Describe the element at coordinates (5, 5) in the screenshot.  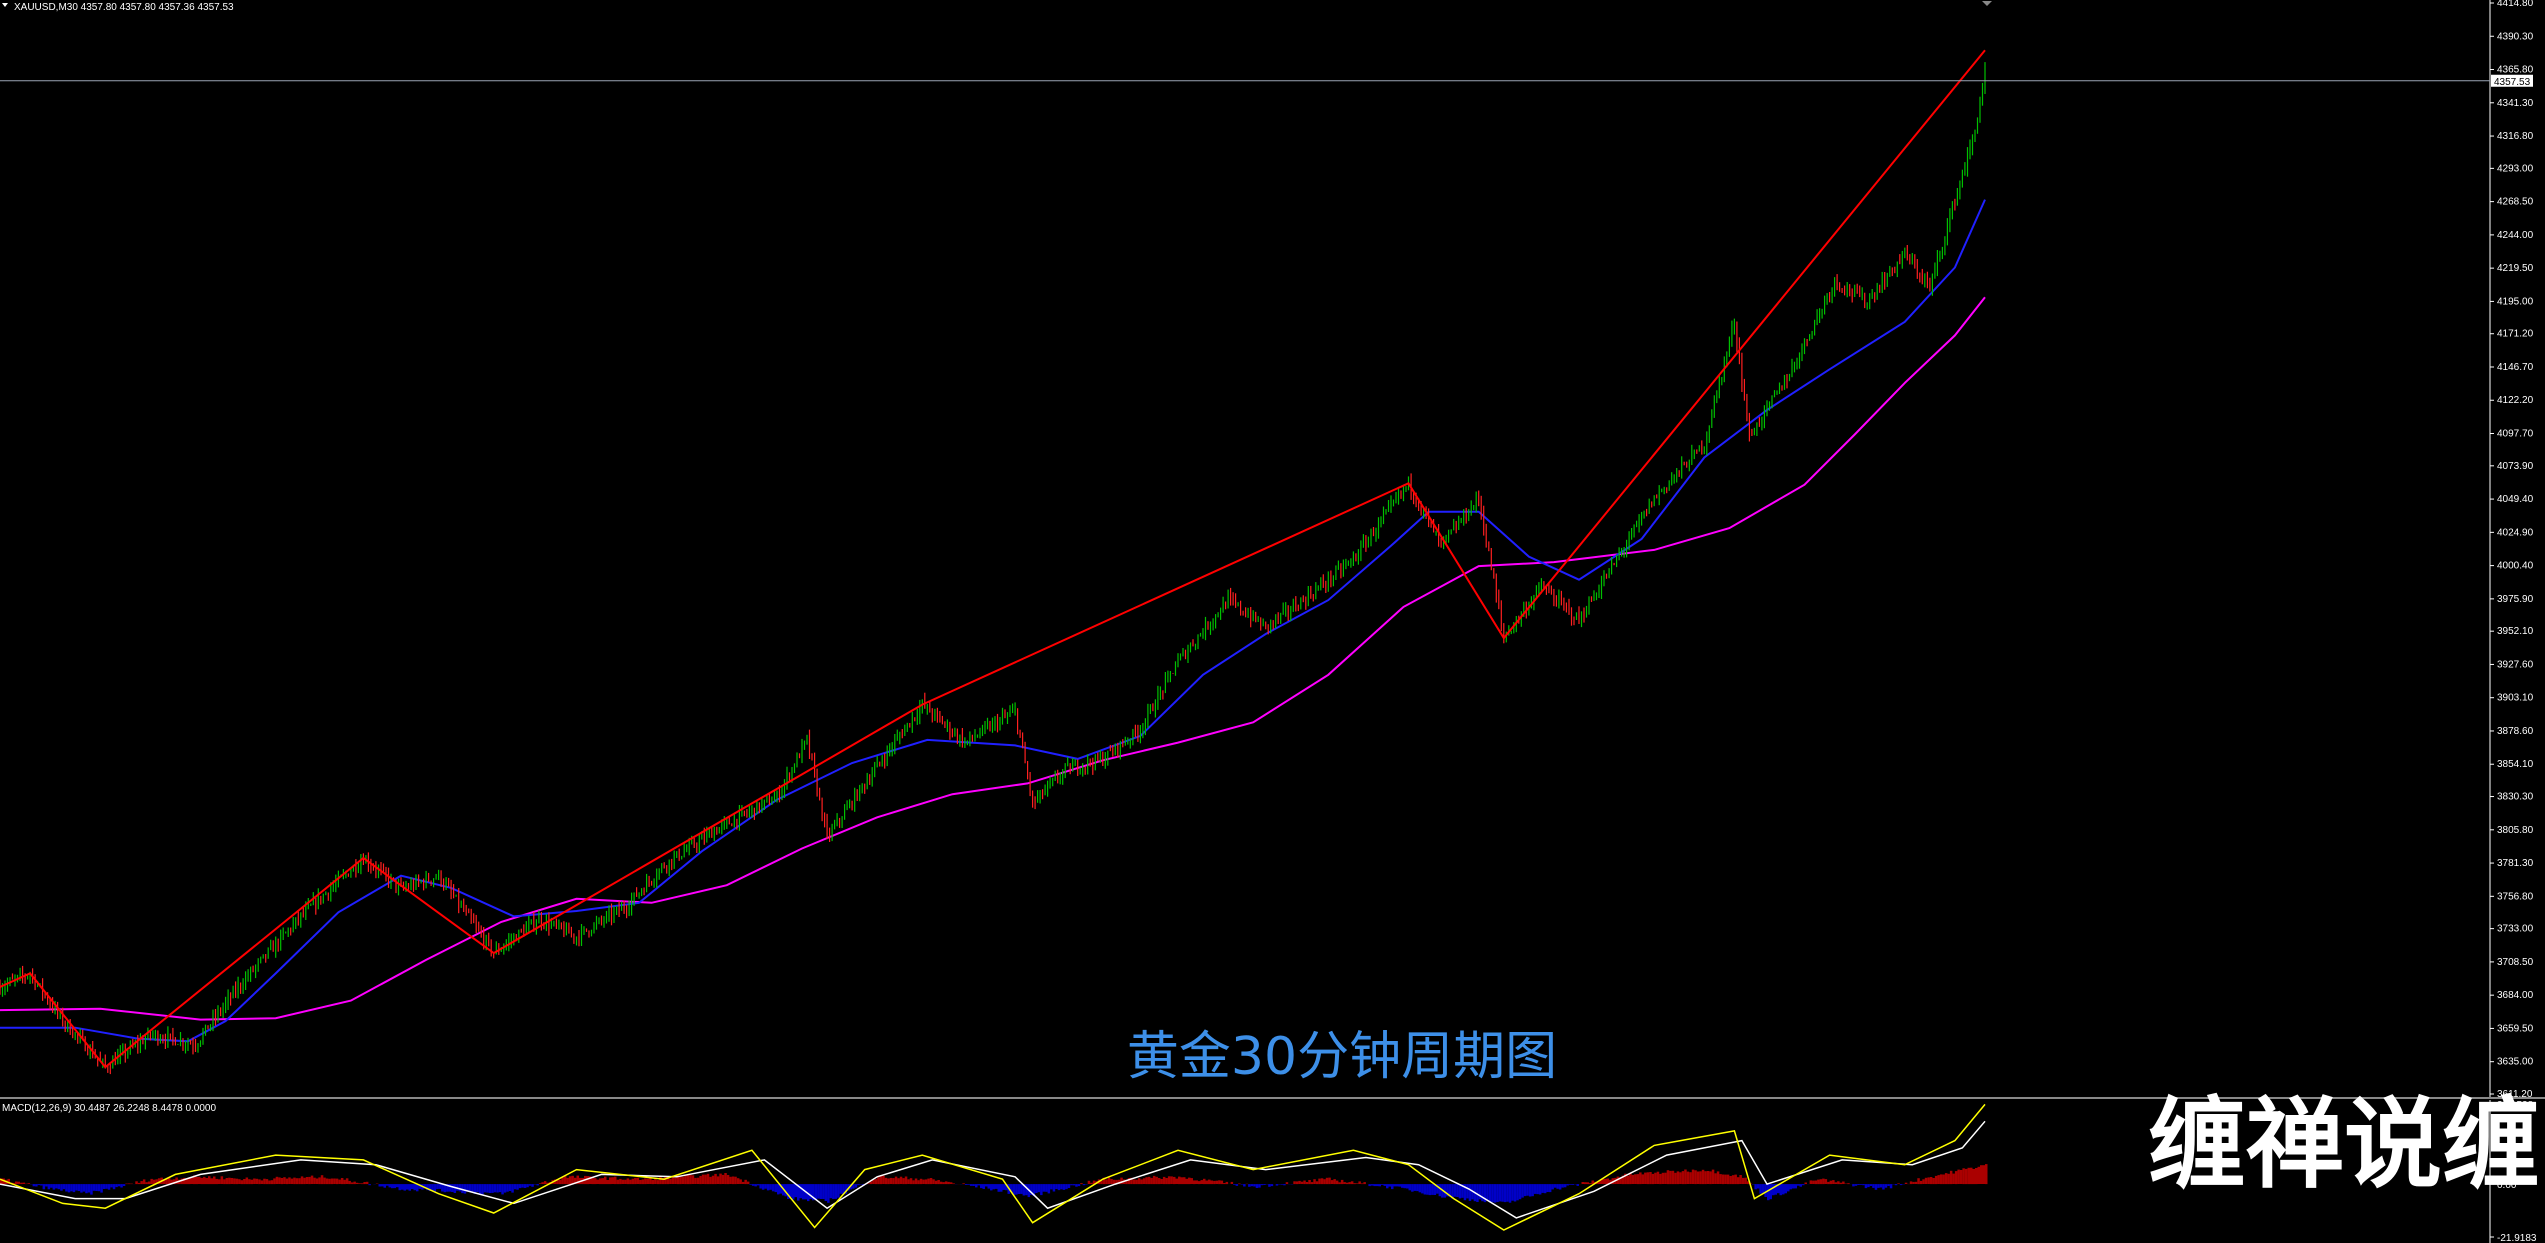
I see `collapse-arrow-icon` at that location.